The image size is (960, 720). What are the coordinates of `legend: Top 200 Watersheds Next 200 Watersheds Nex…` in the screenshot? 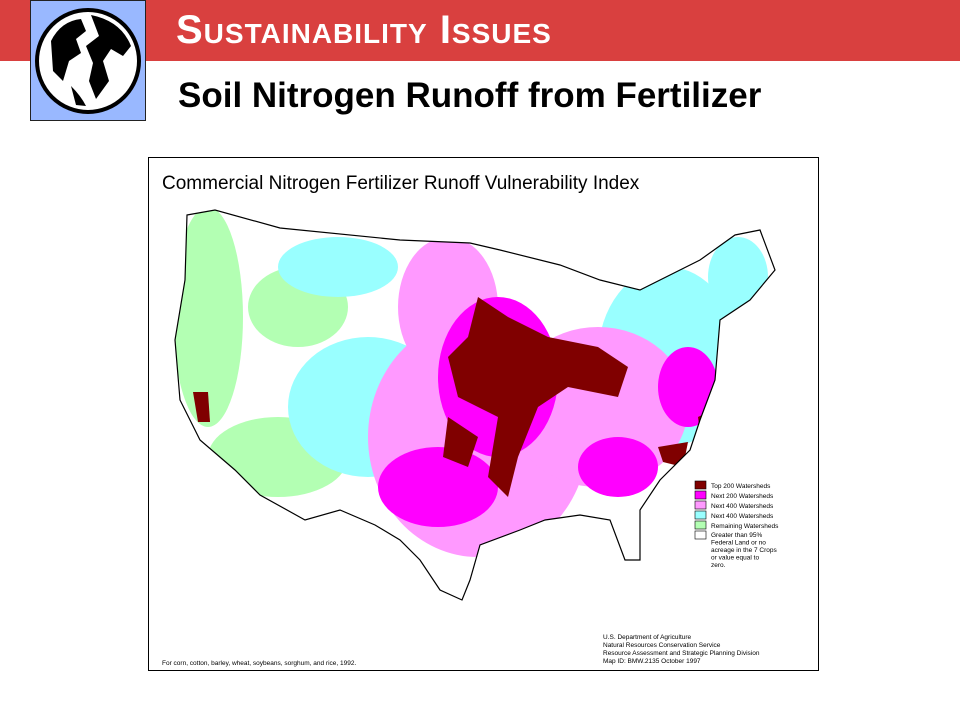 It's located at (736, 524).